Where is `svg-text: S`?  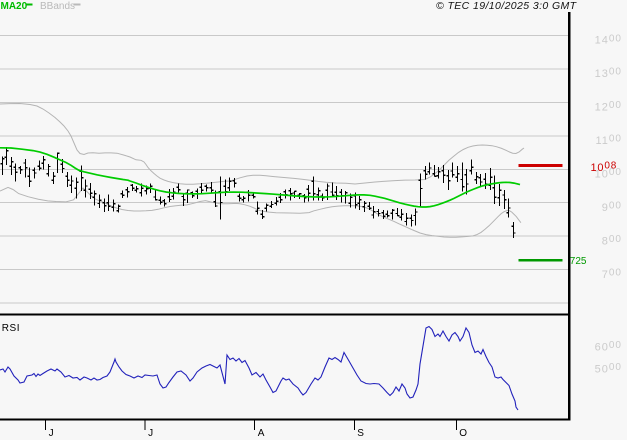
svg-text: S is located at coordinates (360, 433).